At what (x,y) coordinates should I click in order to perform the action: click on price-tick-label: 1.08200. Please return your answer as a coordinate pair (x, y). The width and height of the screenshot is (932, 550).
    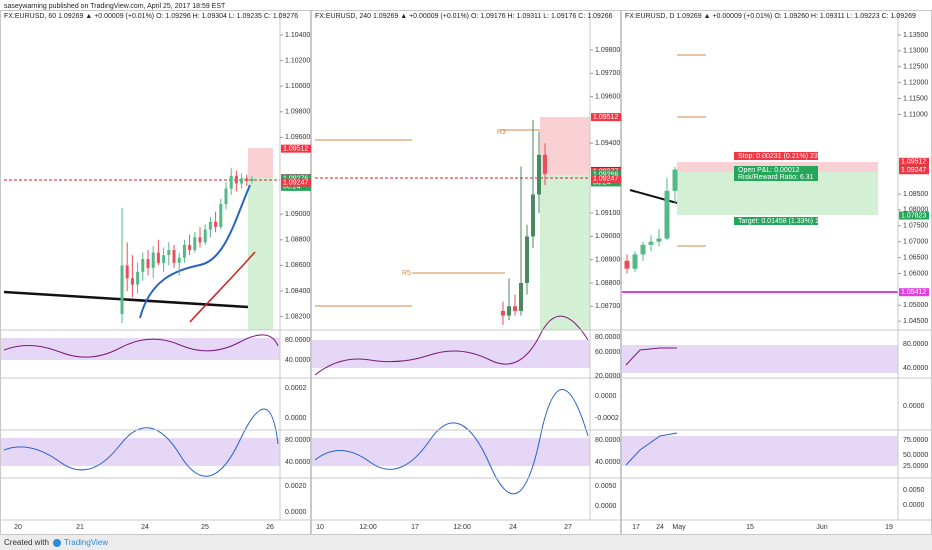
    Looking at the image, I should click on (297, 316).